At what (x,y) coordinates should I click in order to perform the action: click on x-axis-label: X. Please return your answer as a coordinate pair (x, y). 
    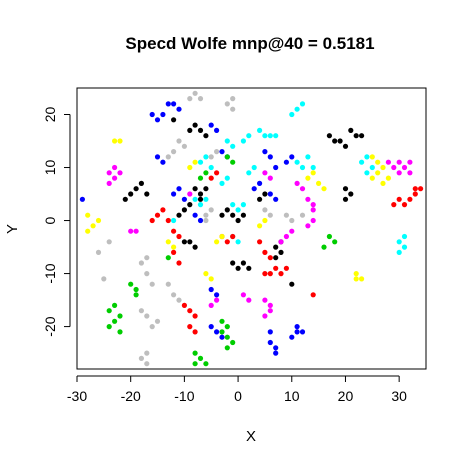
    Looking at the image, I should click on (251, 436).